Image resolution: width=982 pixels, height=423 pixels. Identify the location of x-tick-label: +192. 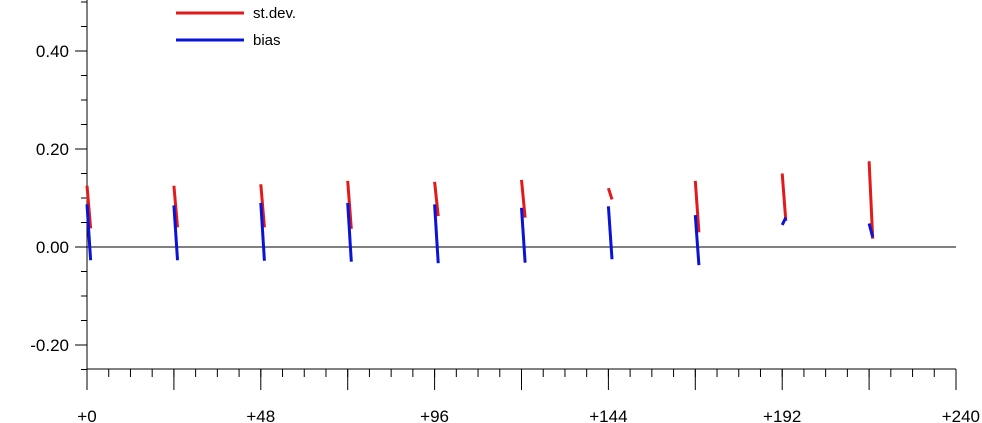
(782, 415).